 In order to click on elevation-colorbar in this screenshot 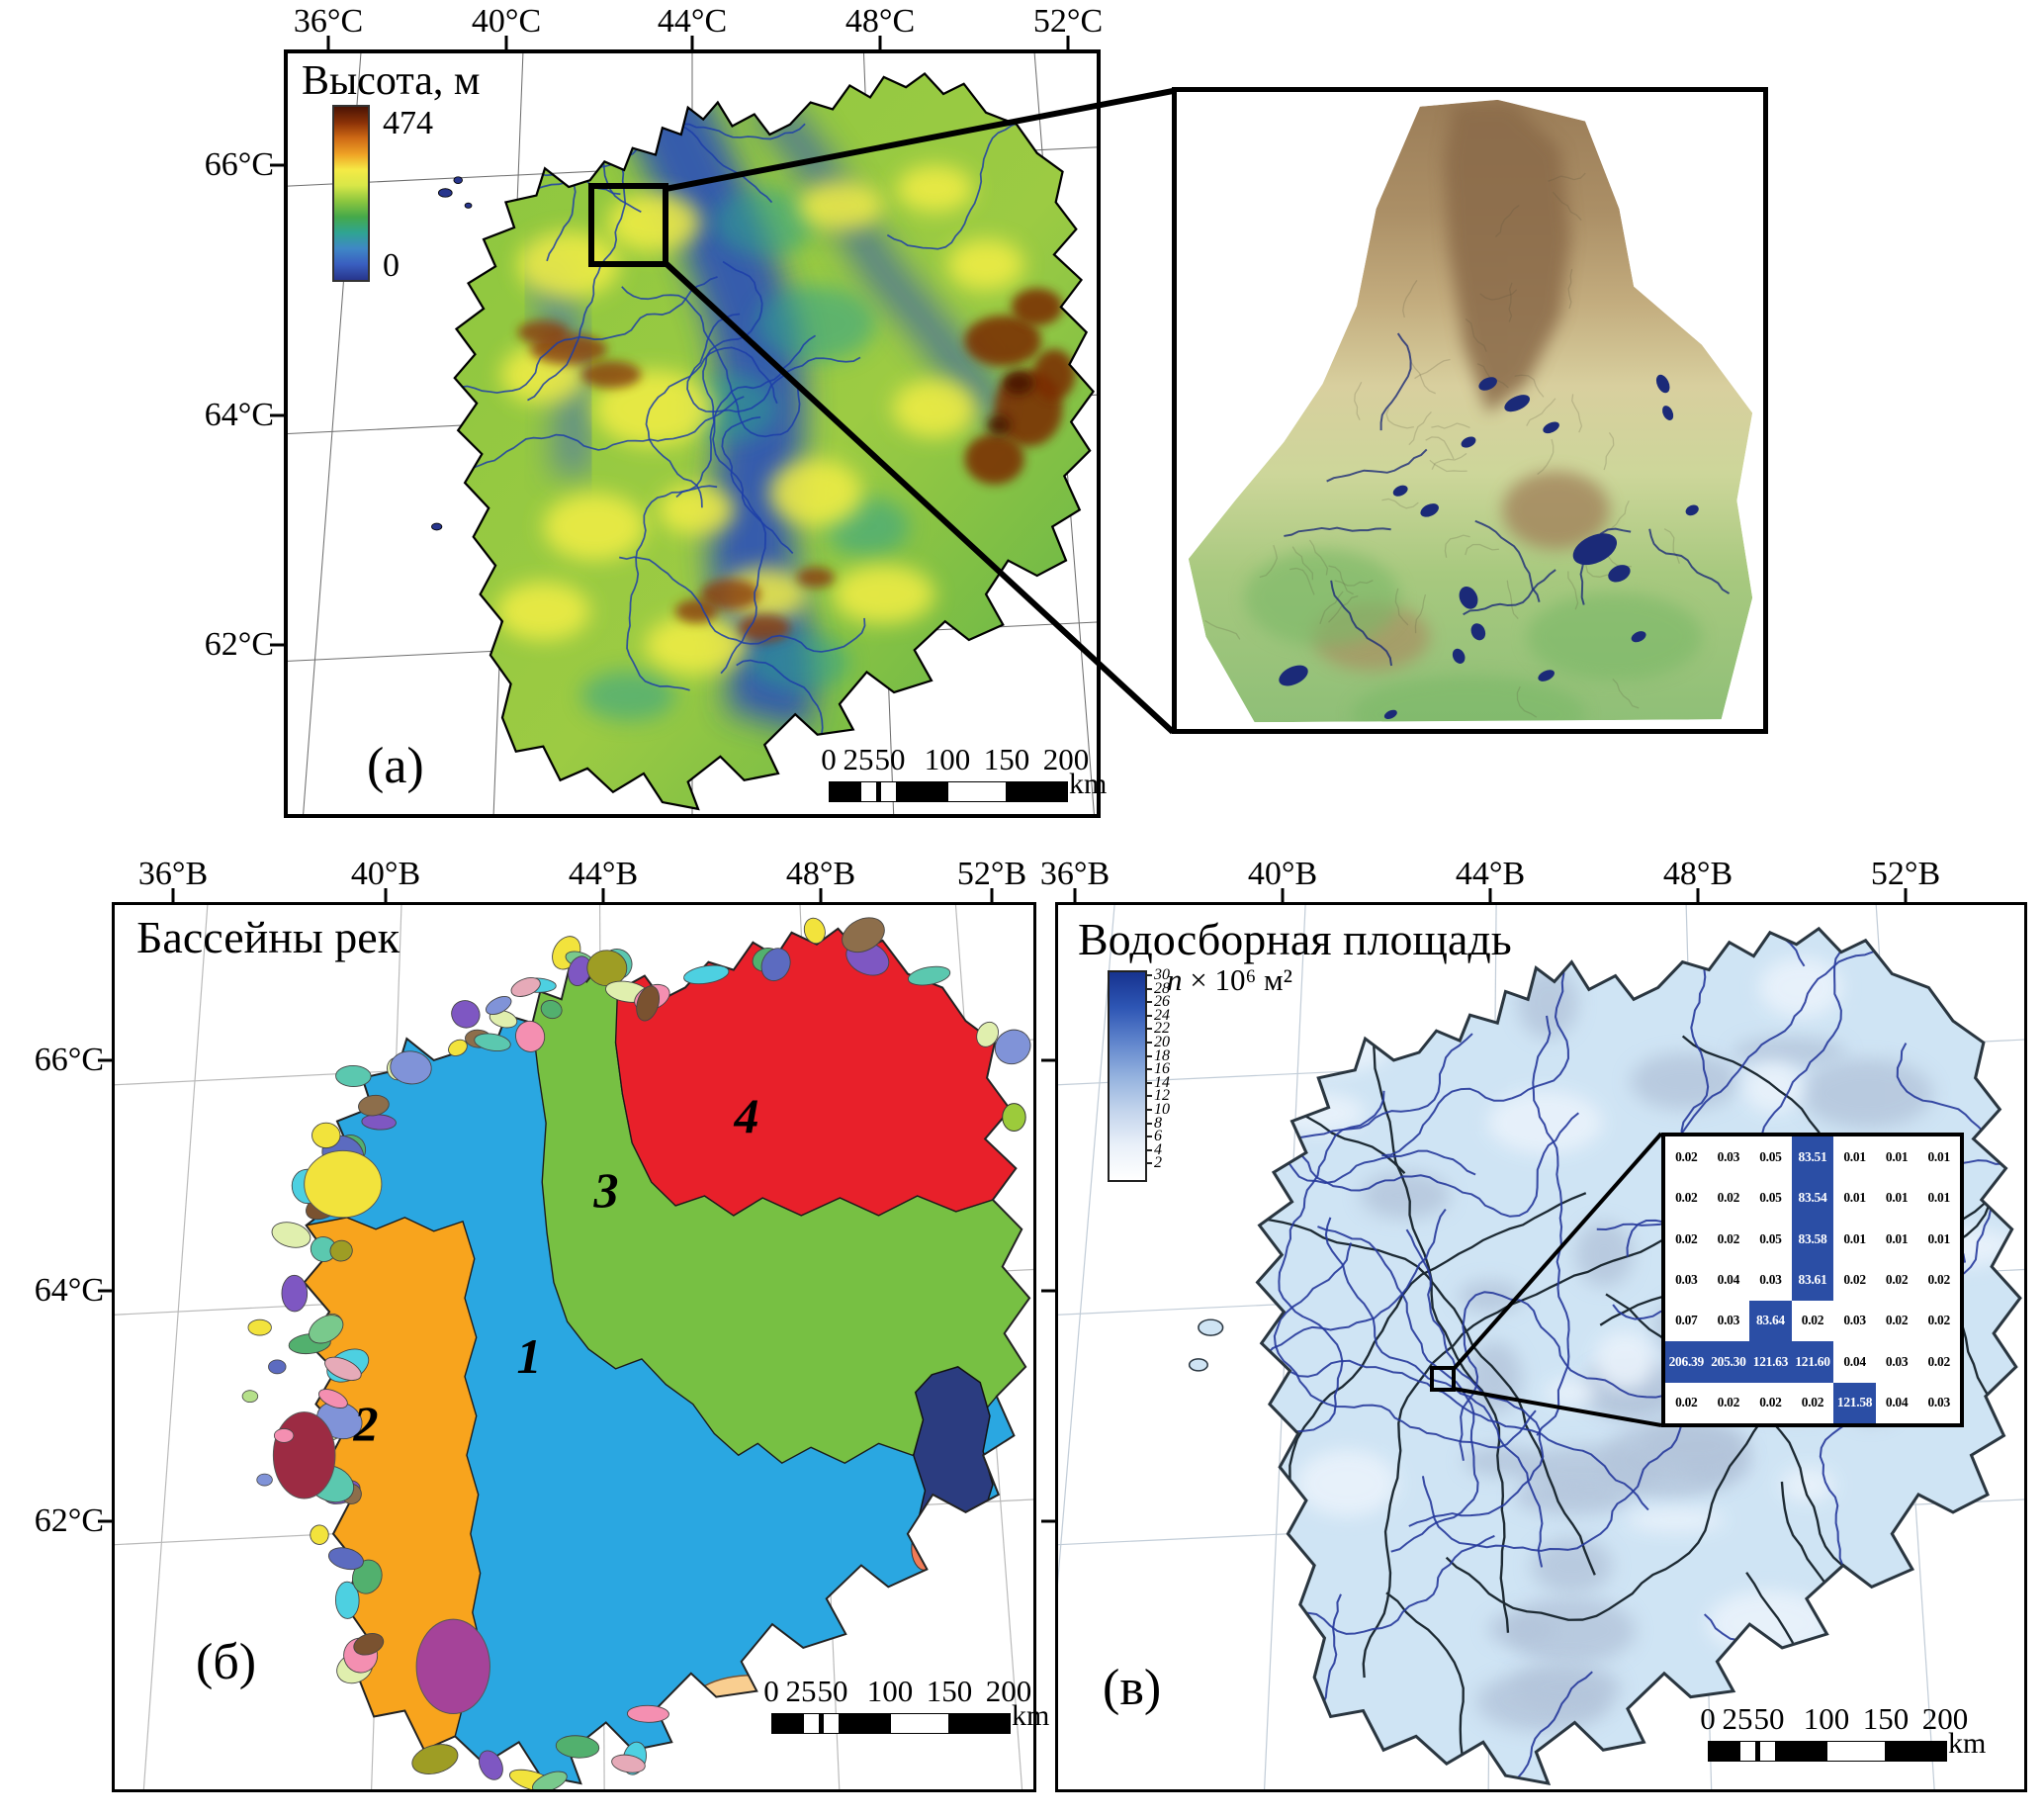, I will do `click(351, 193)`.